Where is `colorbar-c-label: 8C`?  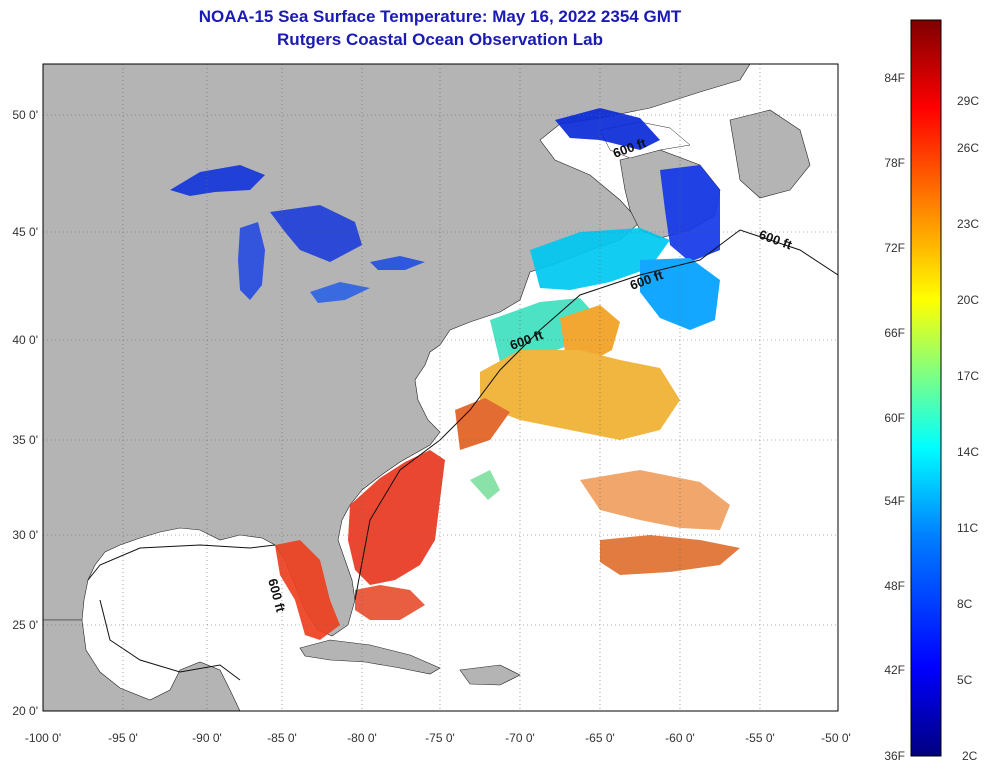 colorbar-c-label: 8C is located at coordinates (965, 604).